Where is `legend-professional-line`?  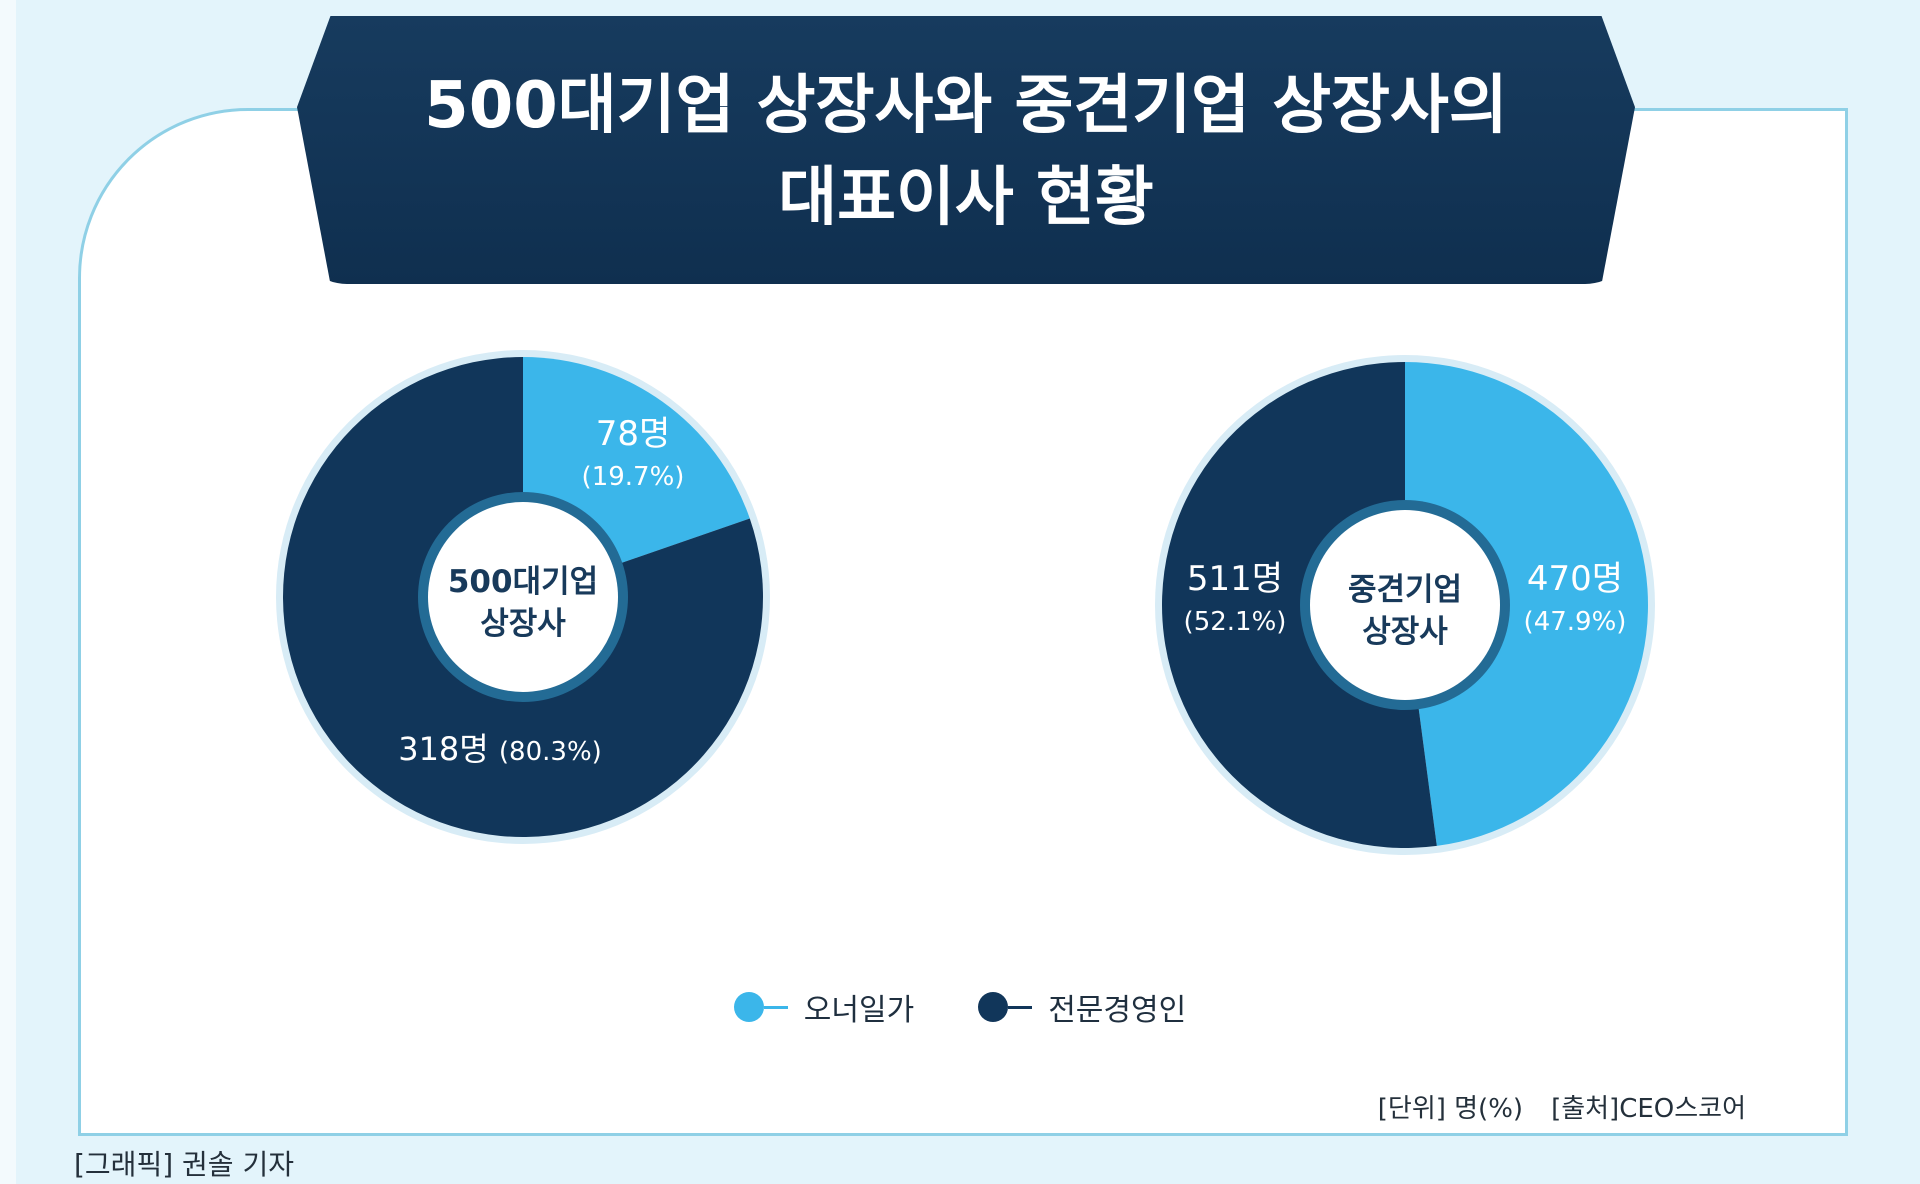 legend-professional-line is located at coordinates (1020, 1007).